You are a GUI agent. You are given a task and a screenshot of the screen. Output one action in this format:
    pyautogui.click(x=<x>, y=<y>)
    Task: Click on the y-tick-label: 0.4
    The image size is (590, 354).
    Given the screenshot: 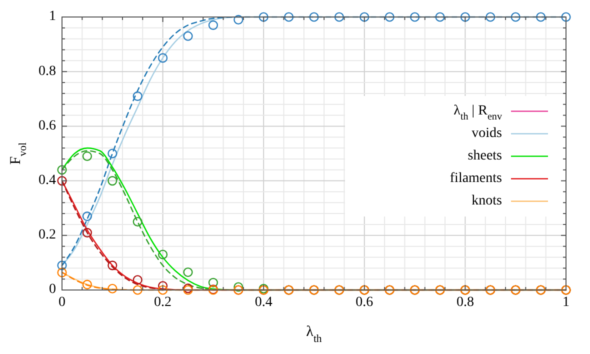 What is the action you would take?
    pyautogui.click(x=47, y=180)
    